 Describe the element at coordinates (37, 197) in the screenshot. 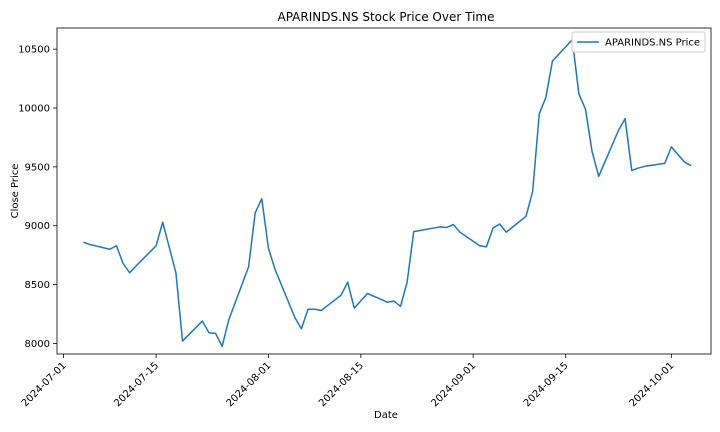

I see `y-axis: 8000 8500 9000 9500 10000 10500` at that location.